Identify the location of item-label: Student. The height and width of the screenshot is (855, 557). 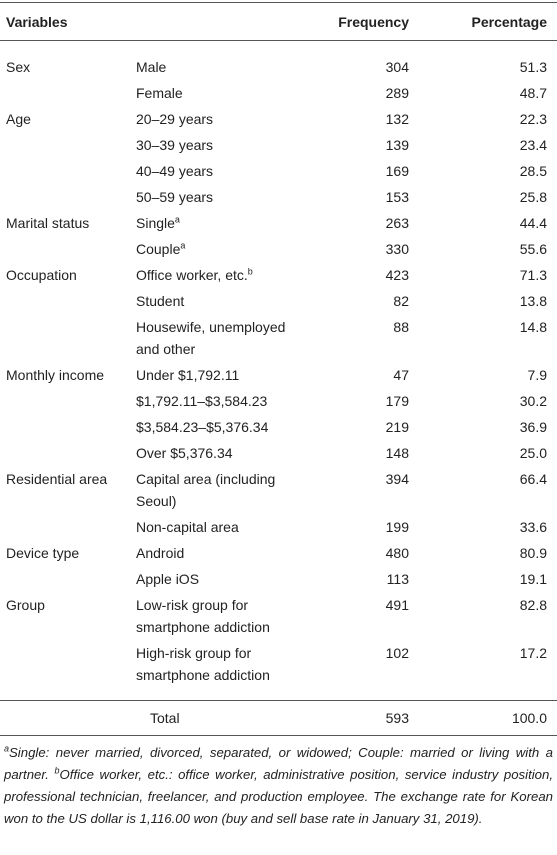
(160, 301).